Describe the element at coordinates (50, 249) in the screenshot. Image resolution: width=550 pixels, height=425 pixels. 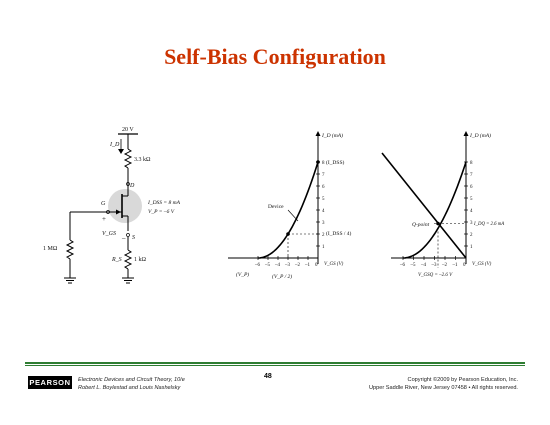
I see `rg-label: 1 MΩ` at that location.